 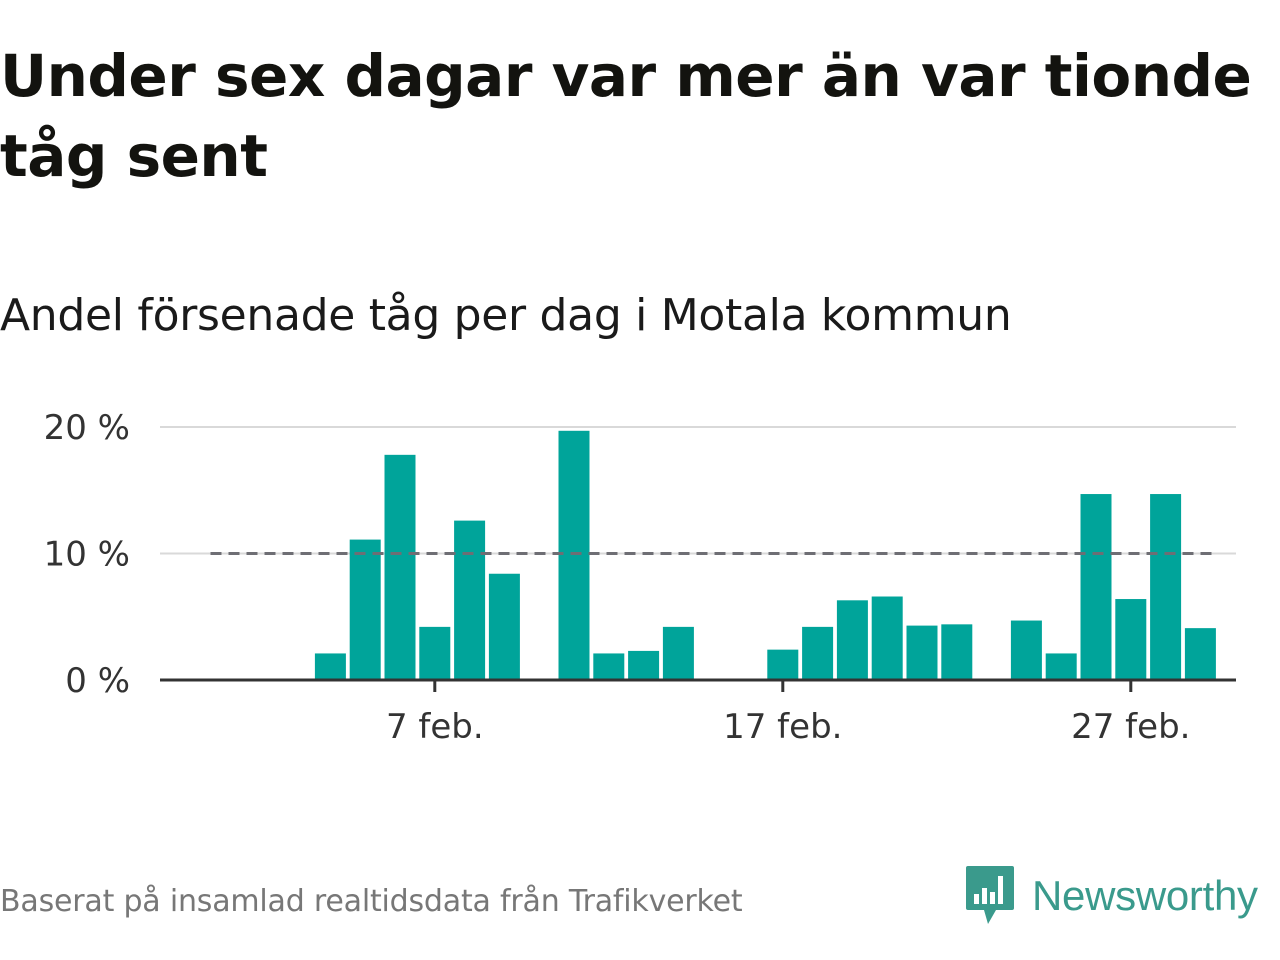 I want to click on y-tick-label: 0 %, so click(x=97, y=681).